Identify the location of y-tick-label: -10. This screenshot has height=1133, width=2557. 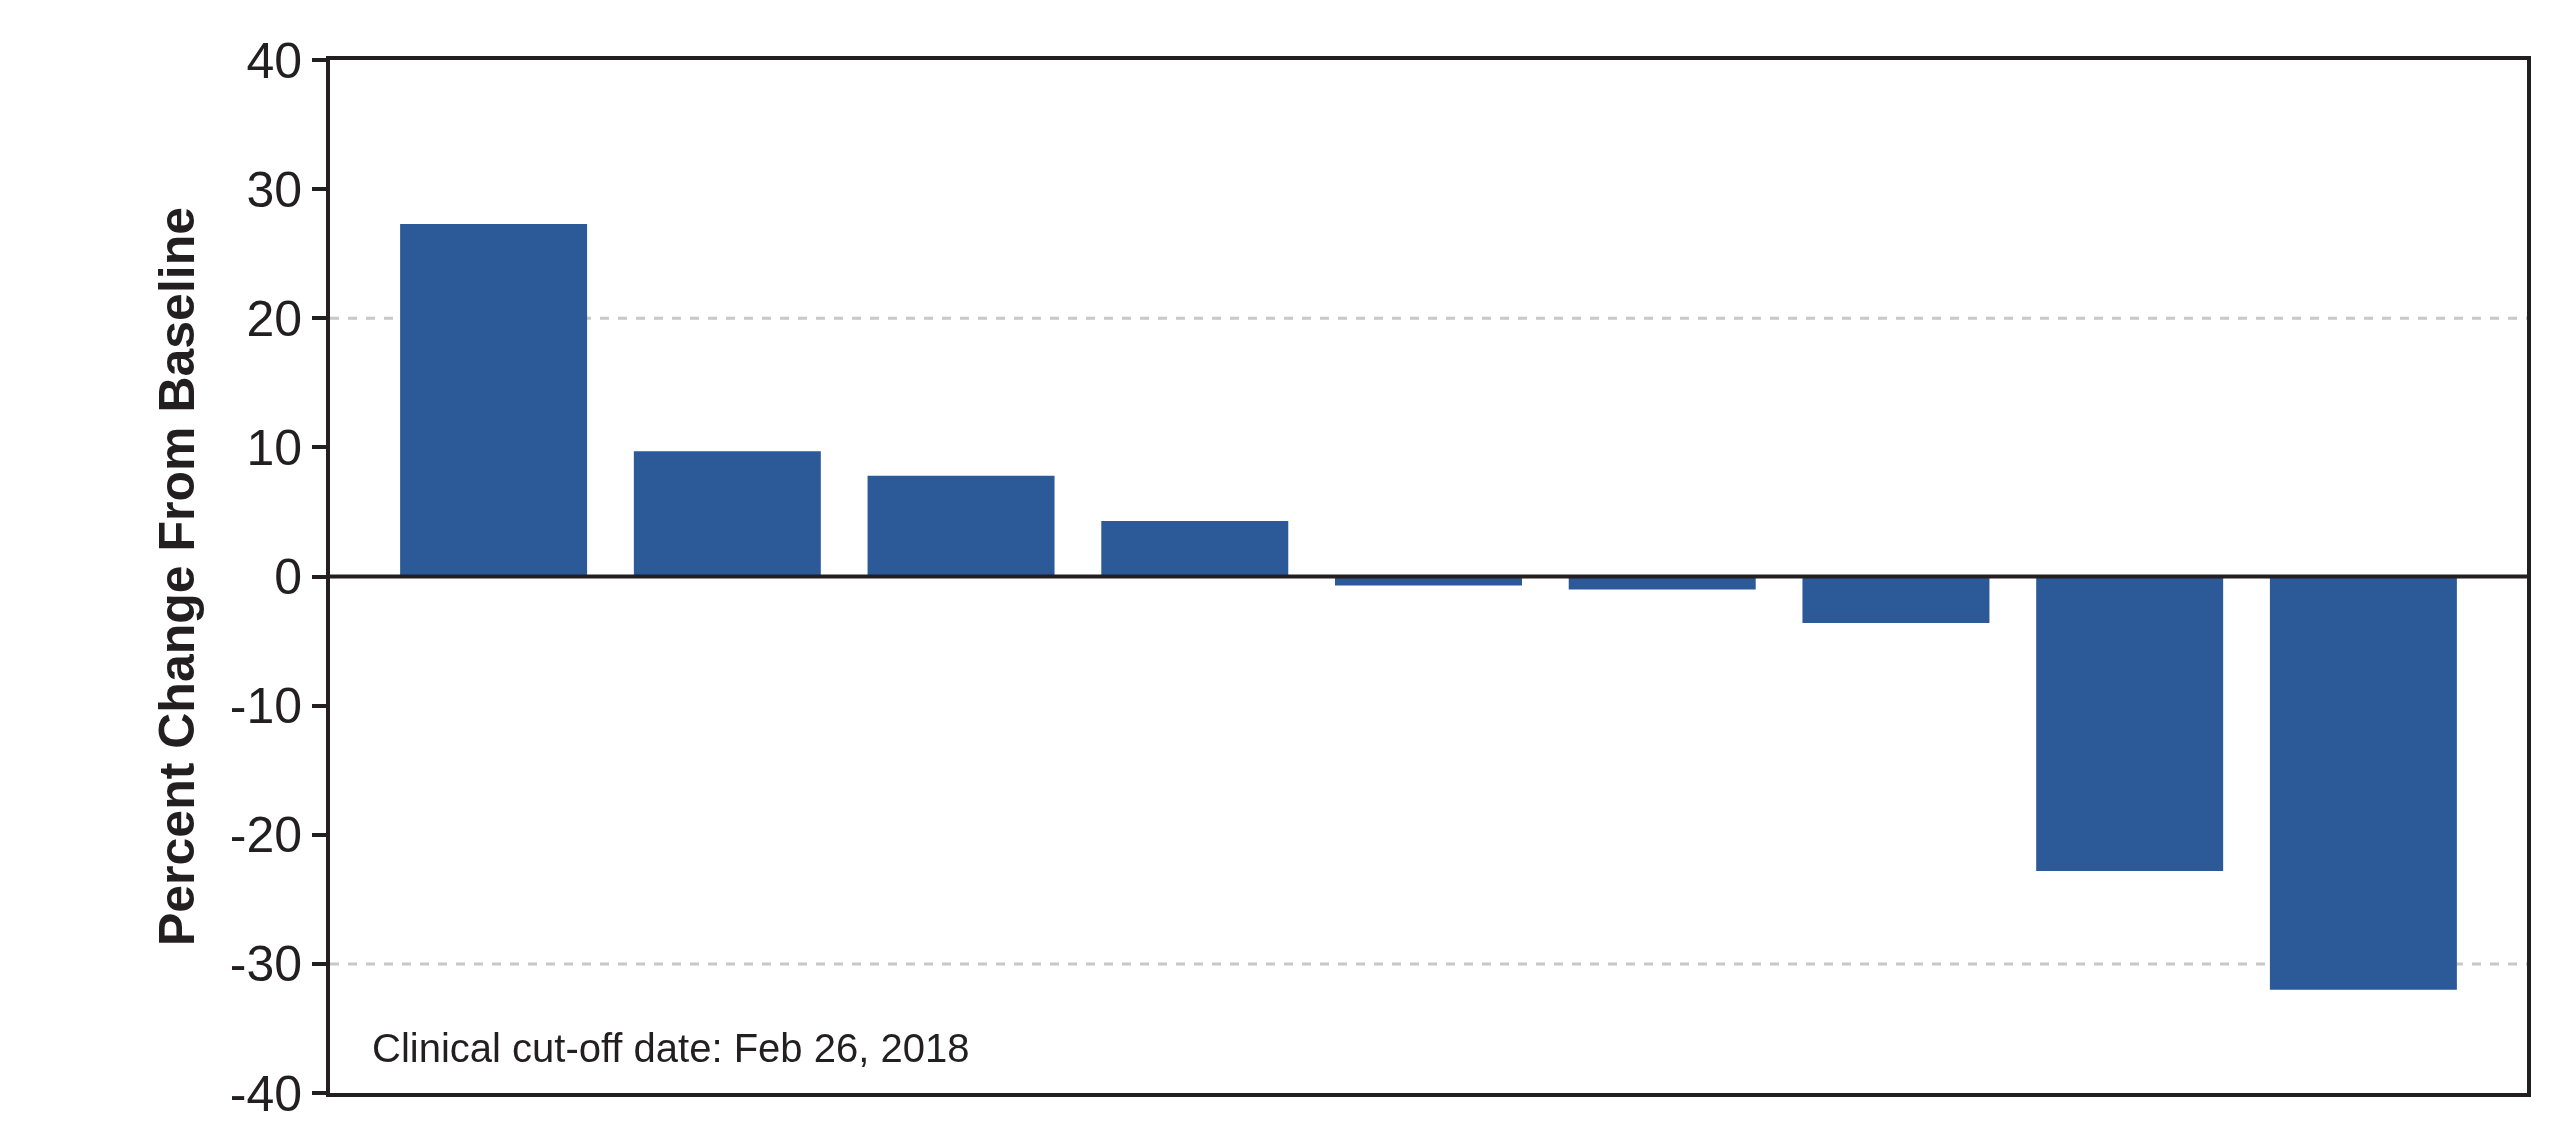
(265, 706).